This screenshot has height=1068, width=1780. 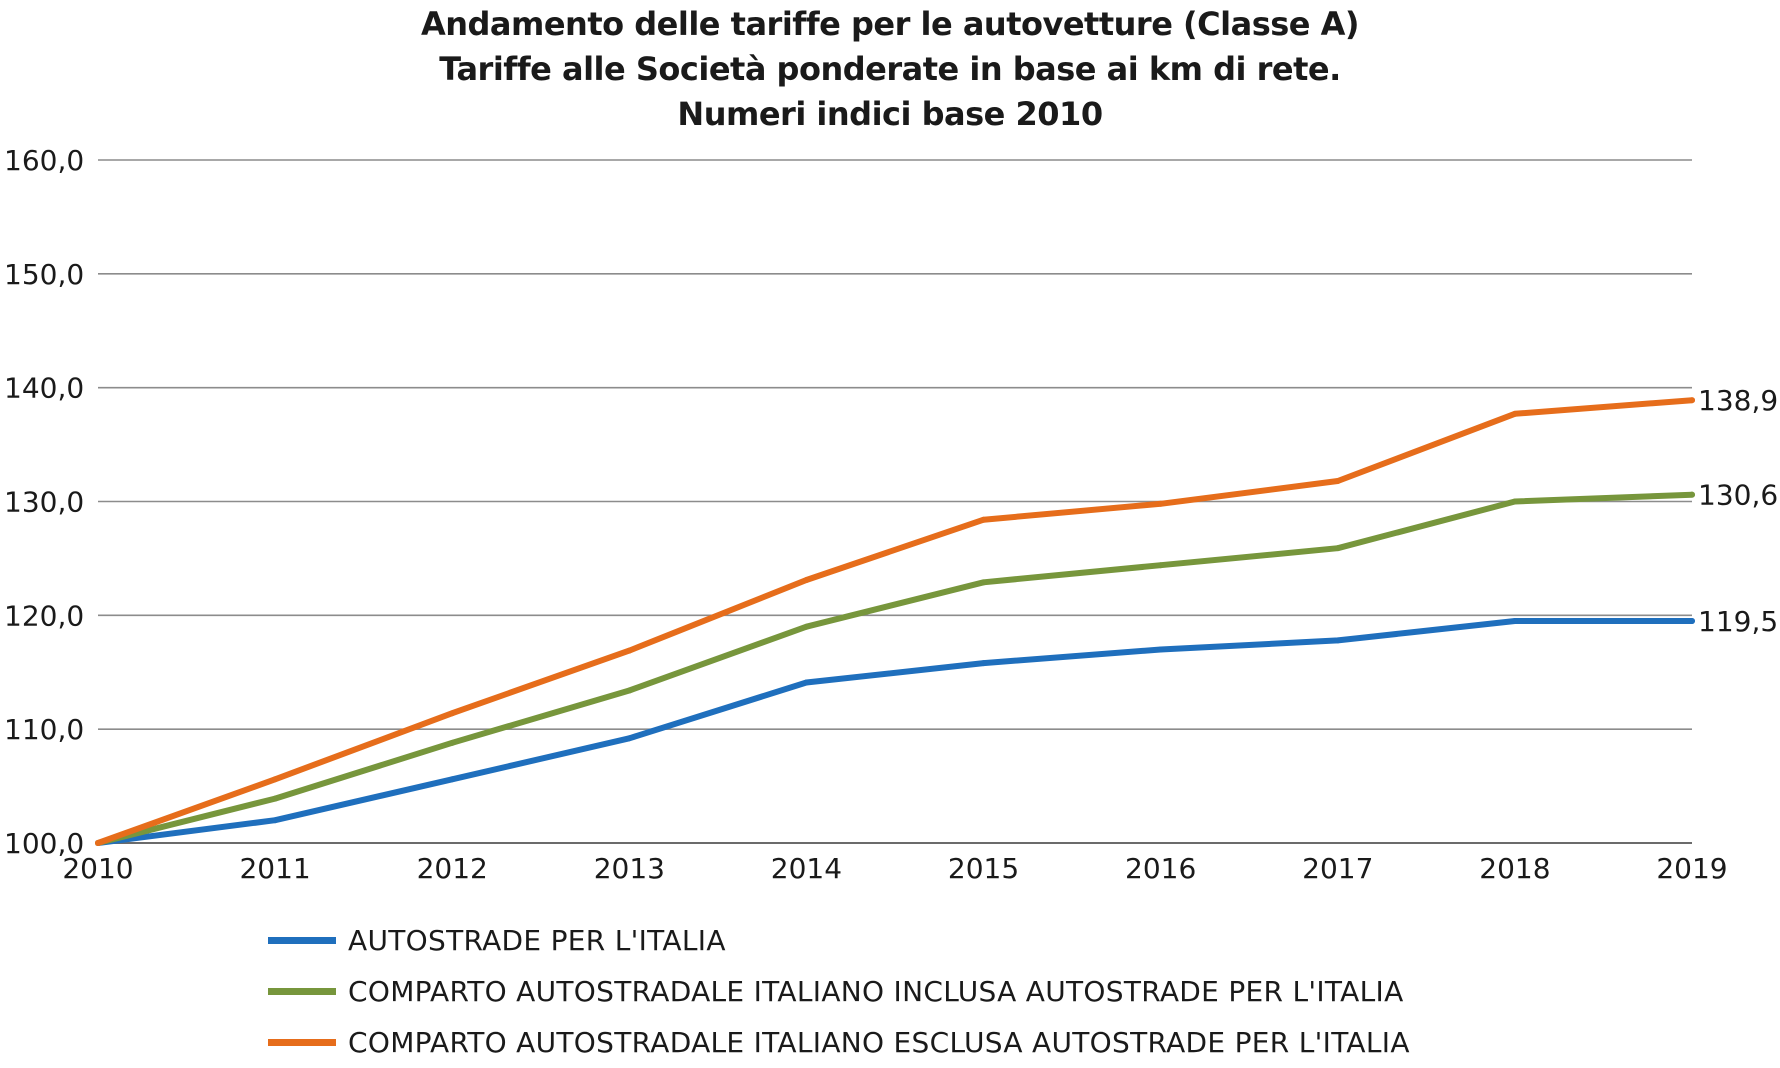 I want to click on x-tick-label: 2010, so click(x=97, y=868).